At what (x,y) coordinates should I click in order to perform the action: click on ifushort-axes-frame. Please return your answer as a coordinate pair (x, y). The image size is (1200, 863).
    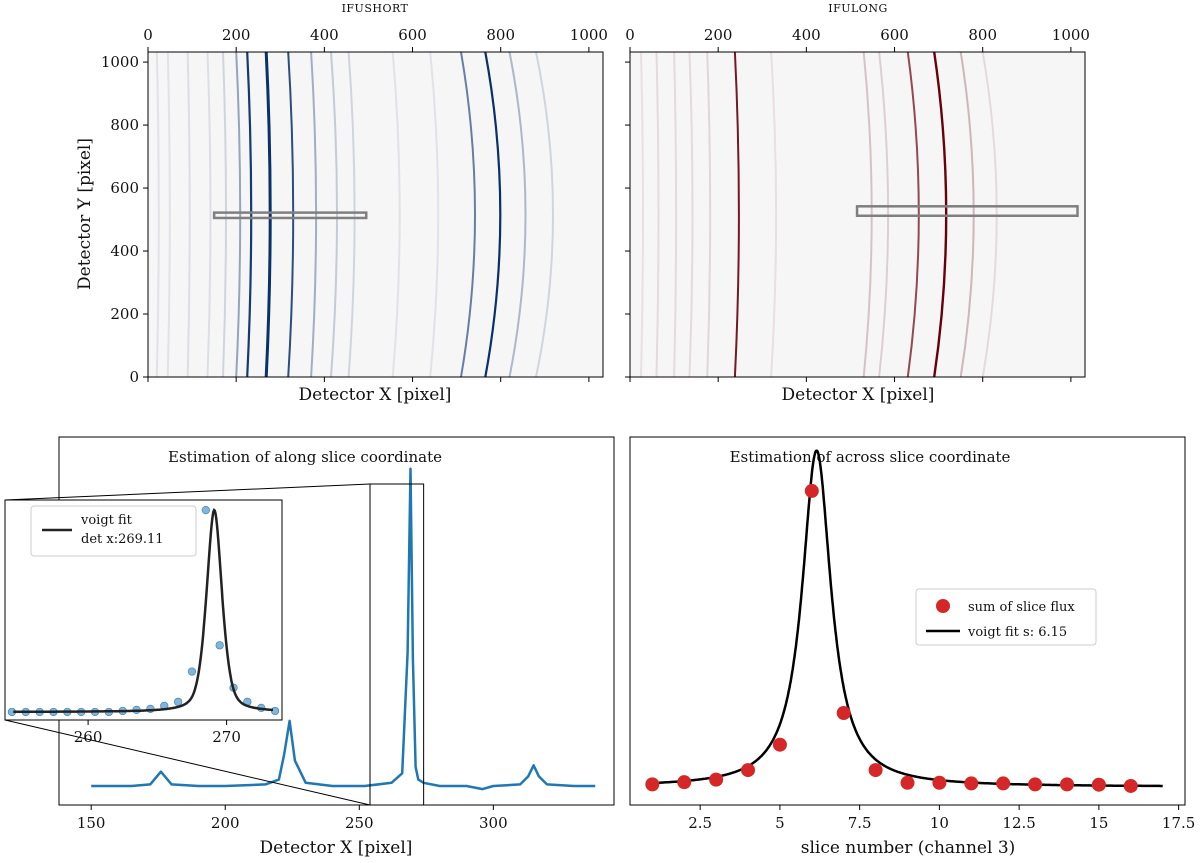
    Looking at the image, I should click on (375, 214).